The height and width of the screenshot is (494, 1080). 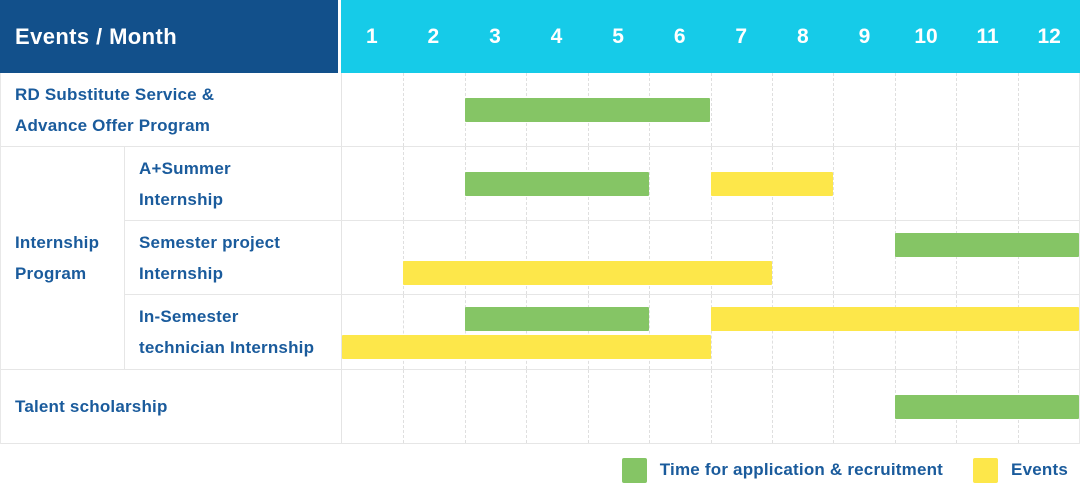 What do you see at coordinates (556, 36) in the screenshot?
I see `month-header-4: 4` at bounding box center [556, 36].